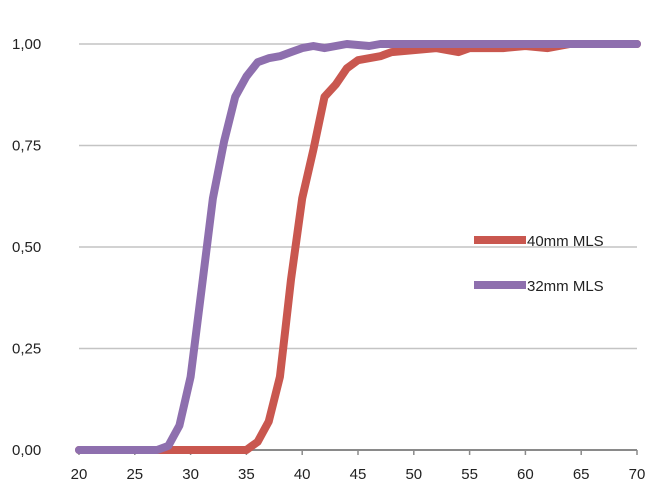  What do you see at coordinates (79, 474) in the screenshot?
I see `x-tick-label: 20` at bounding box center [79, 474].